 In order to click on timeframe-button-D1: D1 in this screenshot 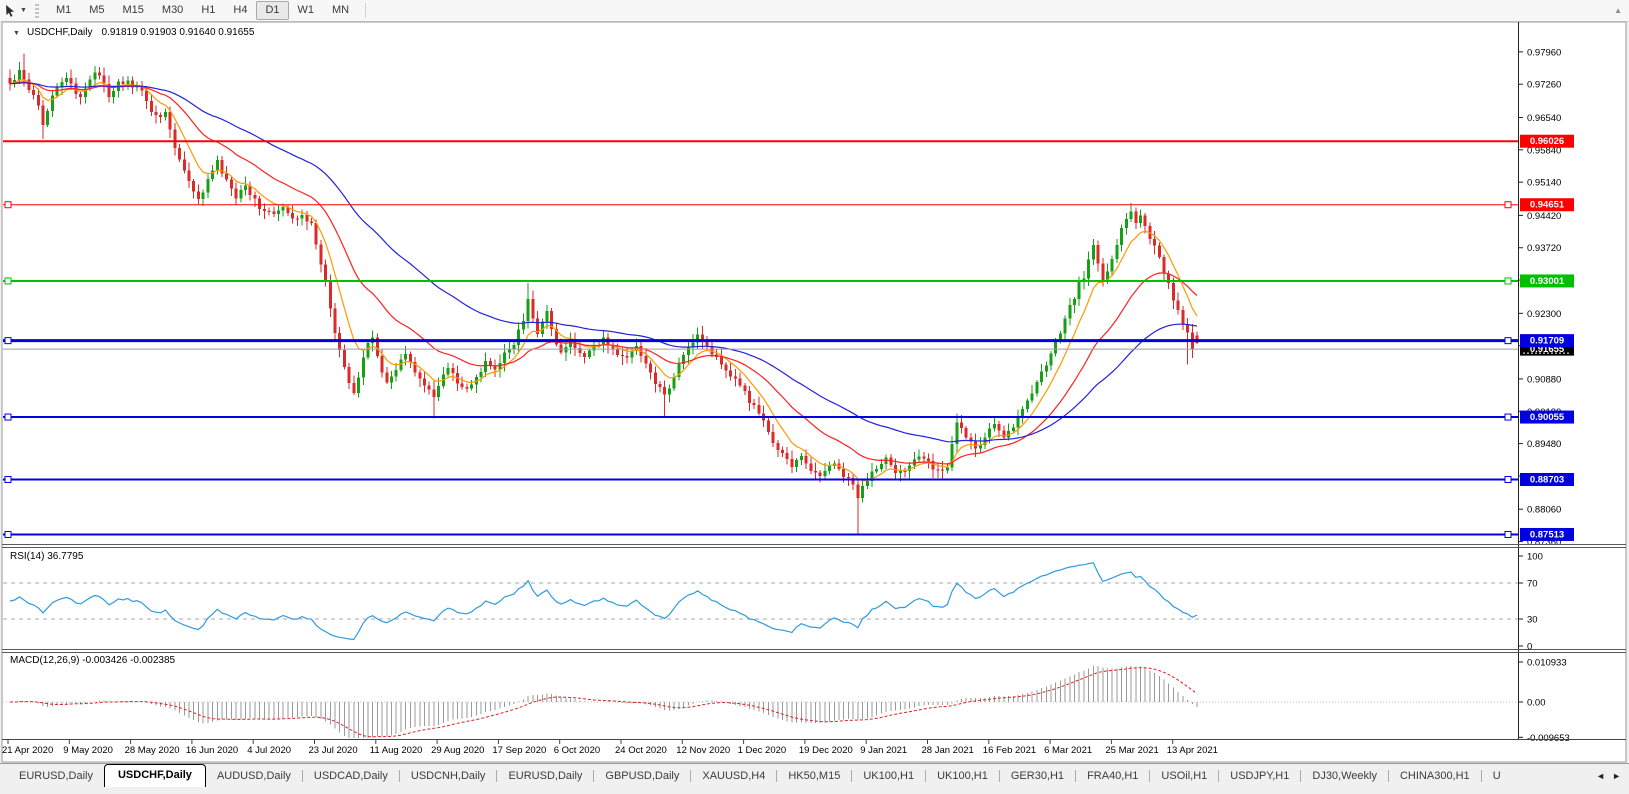, I will do `click(272, 10)`.